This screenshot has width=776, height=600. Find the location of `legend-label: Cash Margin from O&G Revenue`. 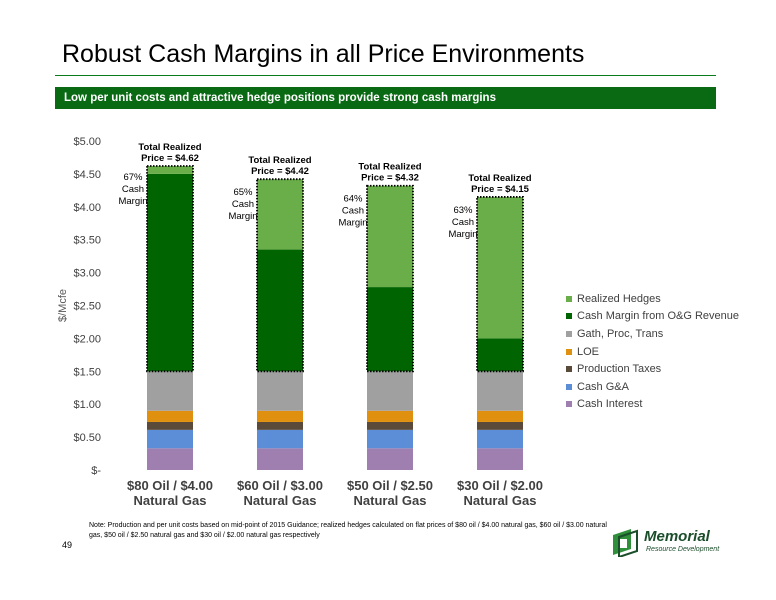

legend-label: Cash Margin from O&G Revenue is located at coordinates (658, 316).